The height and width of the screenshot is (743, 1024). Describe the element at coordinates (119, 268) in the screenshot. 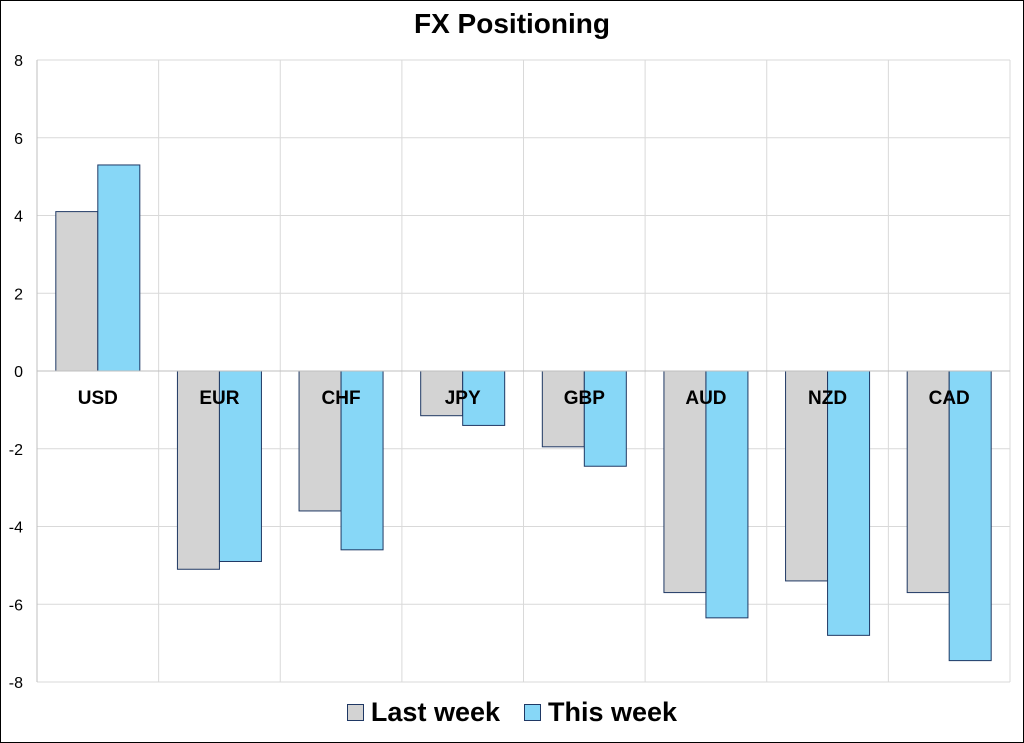

I see `bar-this-week-usd` at that location.